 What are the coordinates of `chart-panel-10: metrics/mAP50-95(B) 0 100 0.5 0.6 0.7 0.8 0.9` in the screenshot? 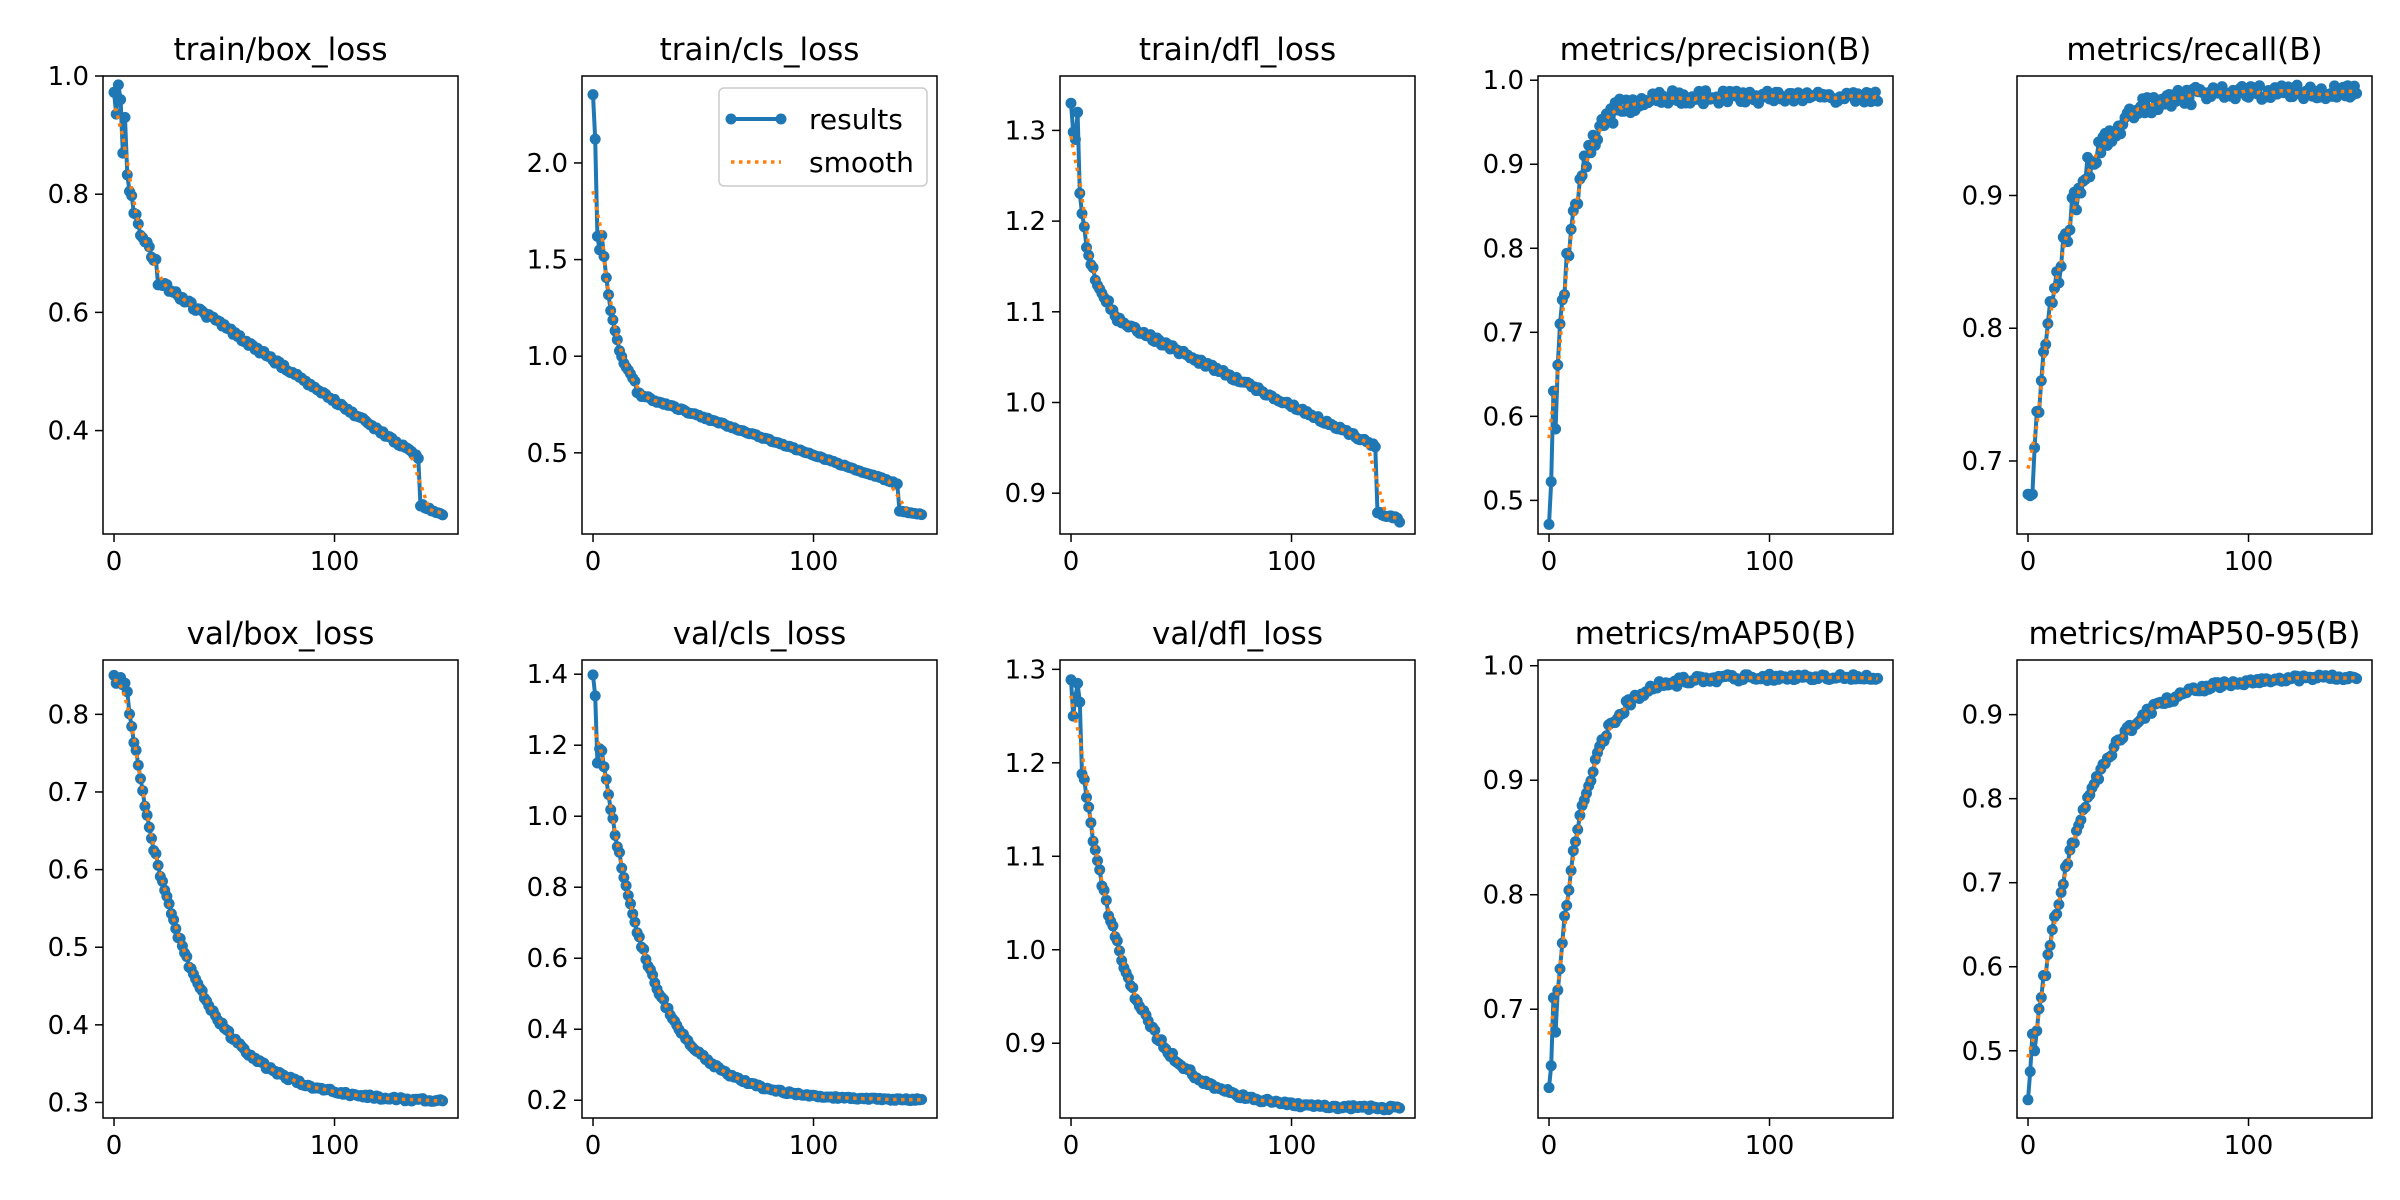 It's located at (2167, 888).